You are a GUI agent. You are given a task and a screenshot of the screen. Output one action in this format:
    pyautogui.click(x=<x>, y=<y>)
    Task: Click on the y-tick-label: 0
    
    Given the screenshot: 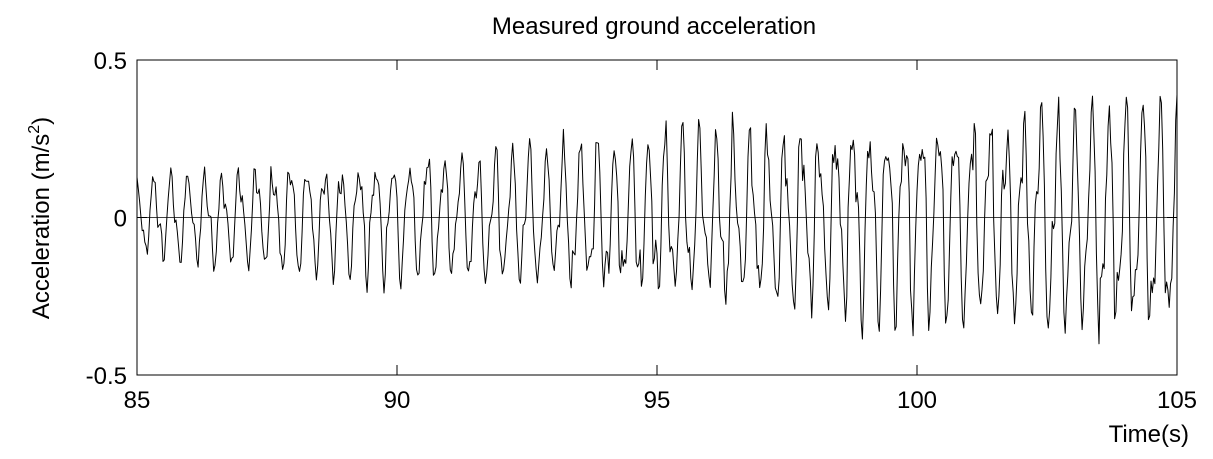 What is the action you would take?
    pyautogui.click(x=120, y=219)
    